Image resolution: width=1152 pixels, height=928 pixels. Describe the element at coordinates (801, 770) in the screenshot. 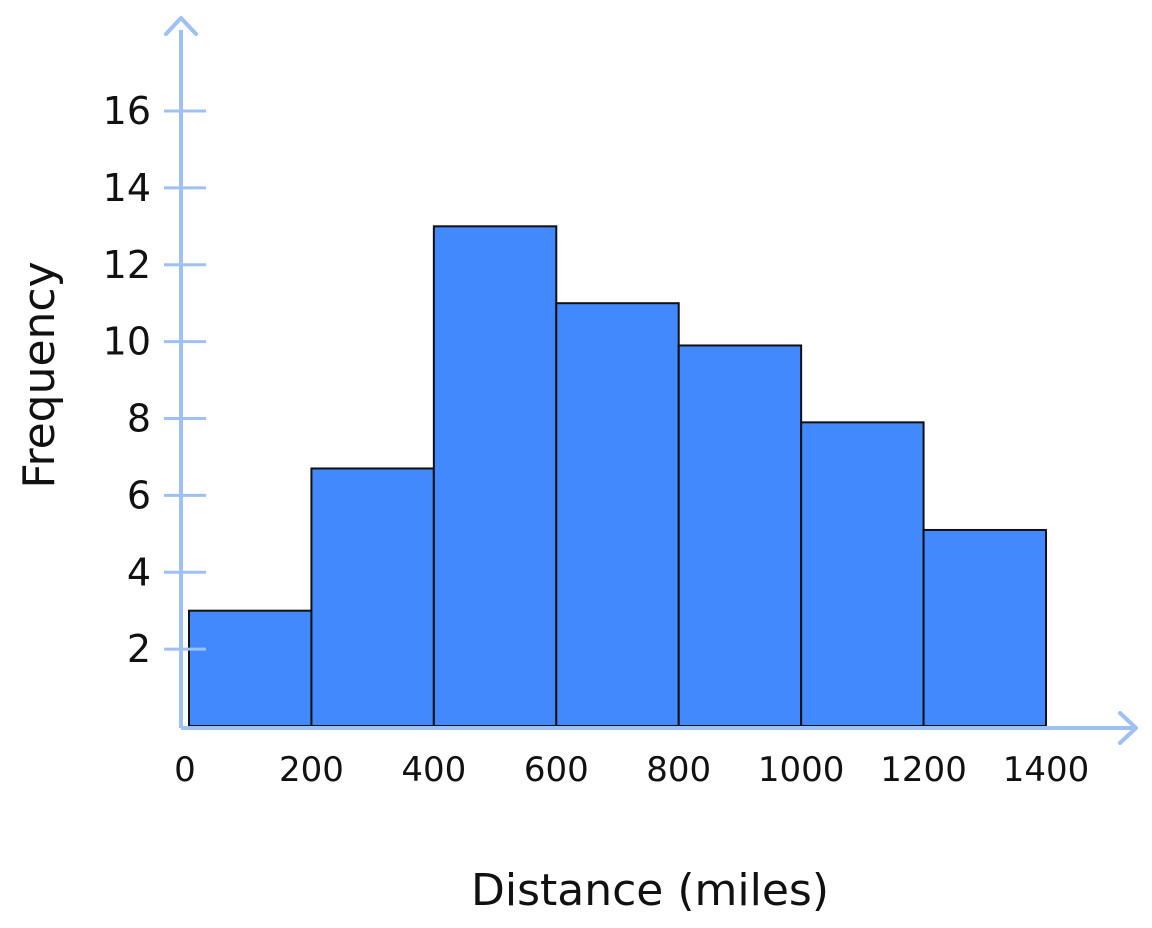

I see `x-tick-label-1000: 1000` at that location.